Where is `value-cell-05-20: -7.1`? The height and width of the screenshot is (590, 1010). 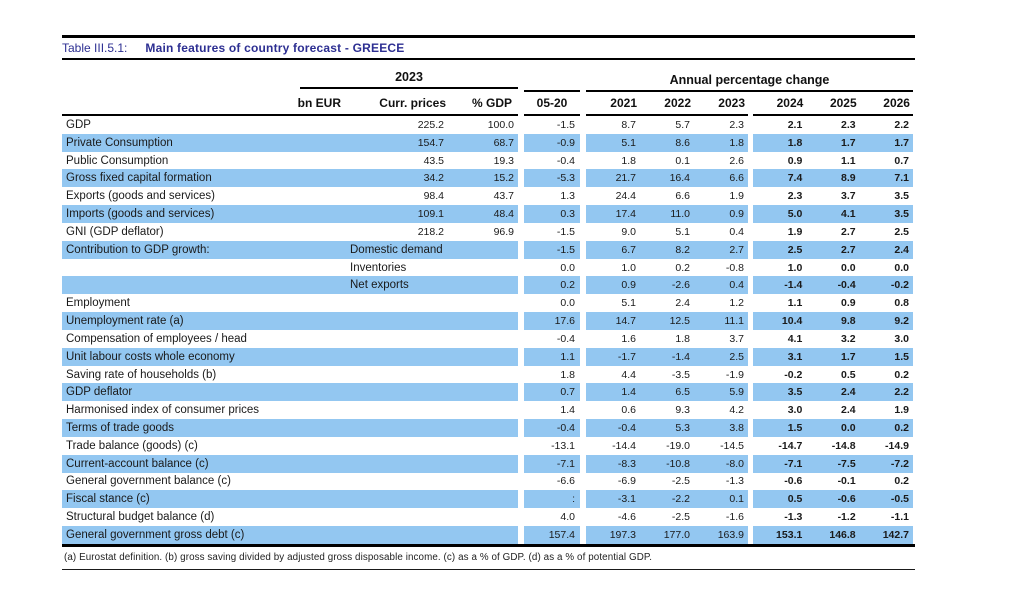
value-cell-05-20: -7.1 is located at coordinates (565, 463).